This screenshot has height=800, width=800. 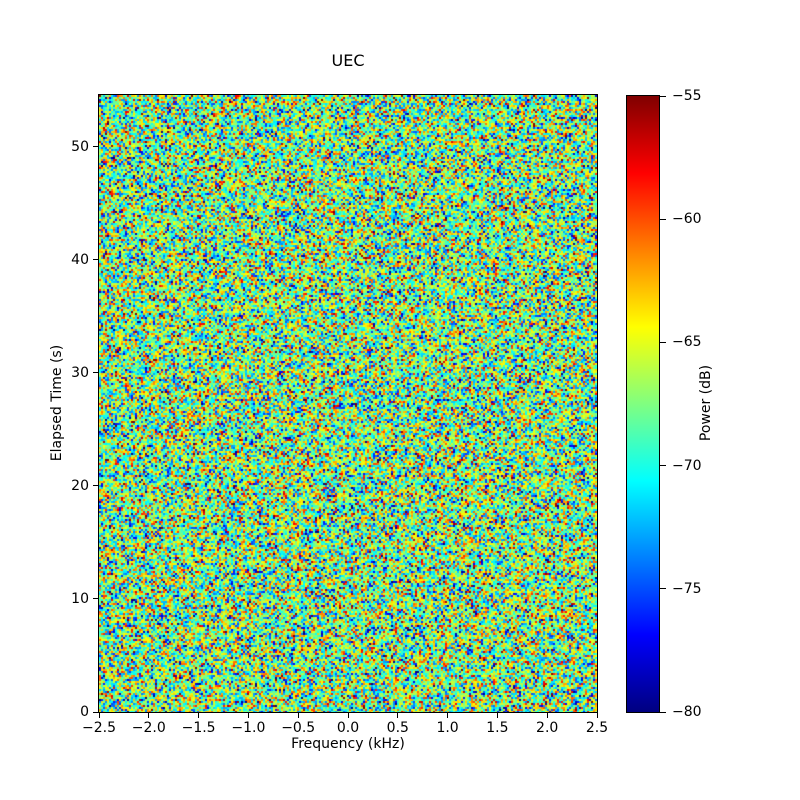 What do you see at coordinates (687, 588) in the screenshot?
I see `colorbar-tick-label: −75` at bounding box center [687, 588].